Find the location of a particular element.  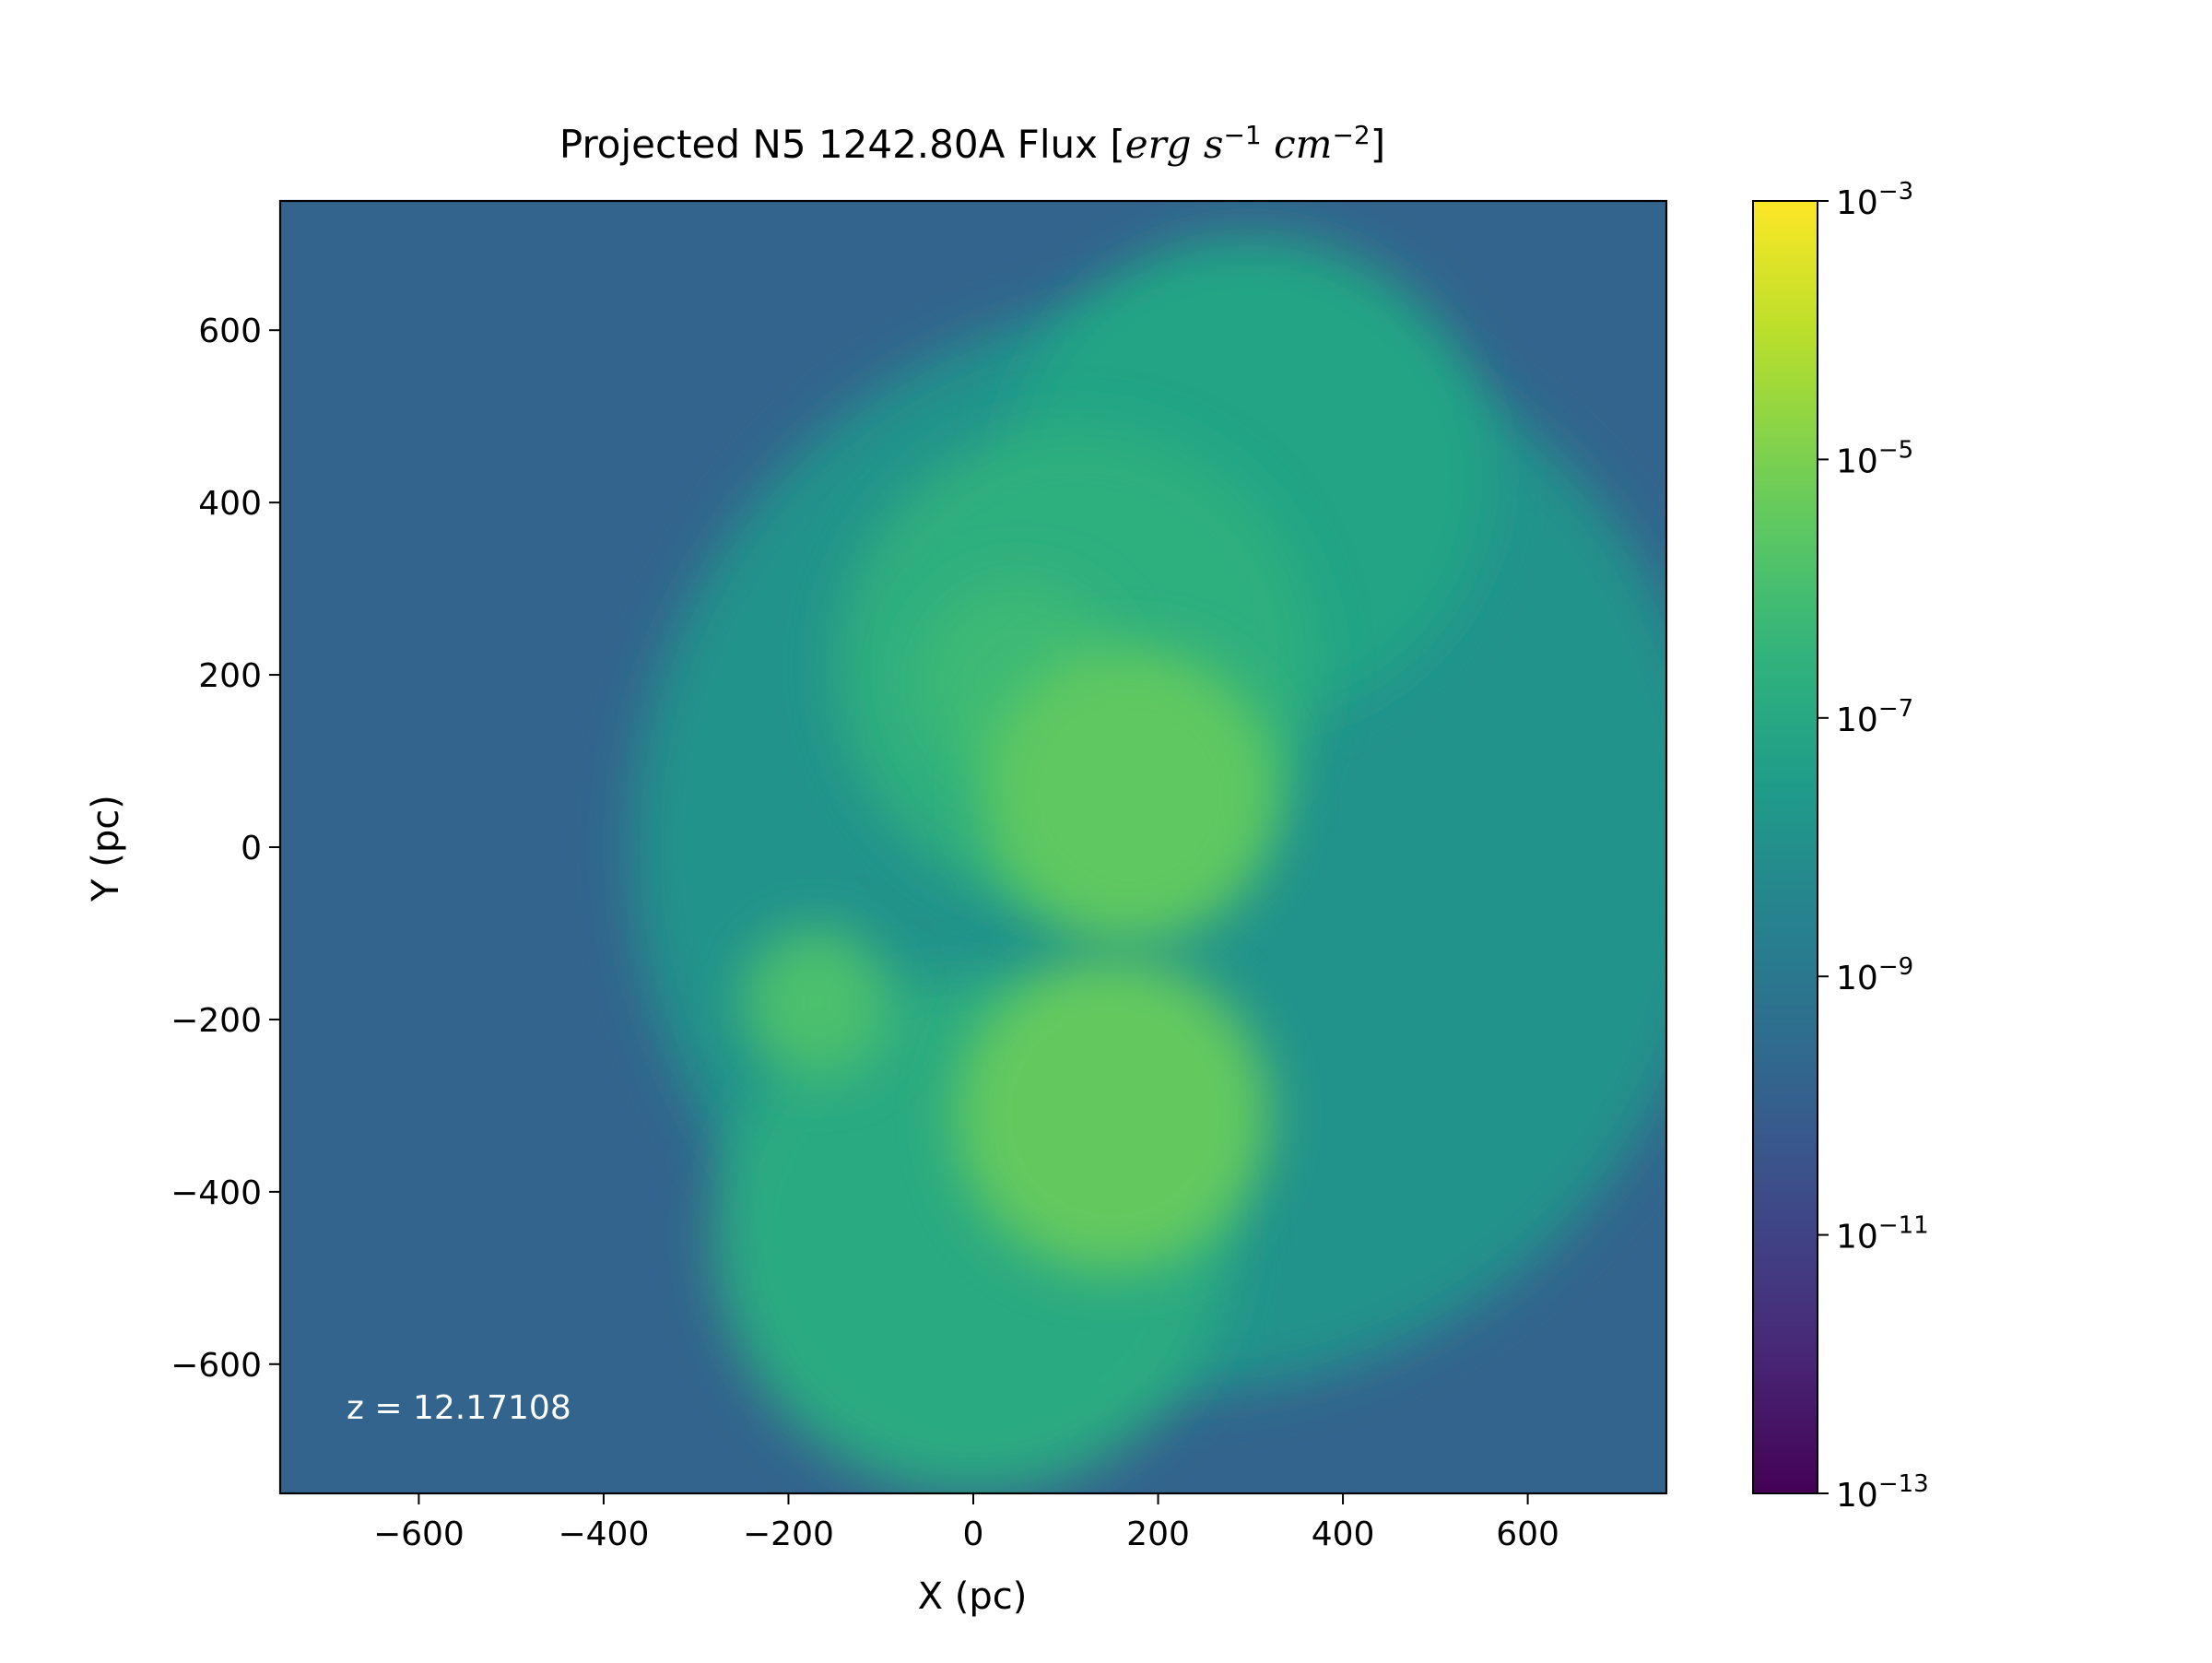

heatmap-region-west-lobe is located at coordinates (816, 1003).